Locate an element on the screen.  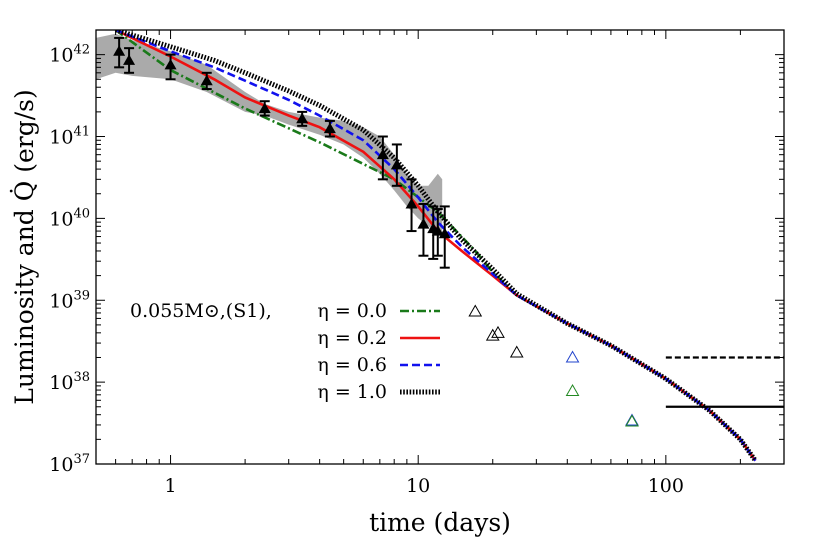
legend-label-3: η = 1.0 is located at coordinates (352, 392).